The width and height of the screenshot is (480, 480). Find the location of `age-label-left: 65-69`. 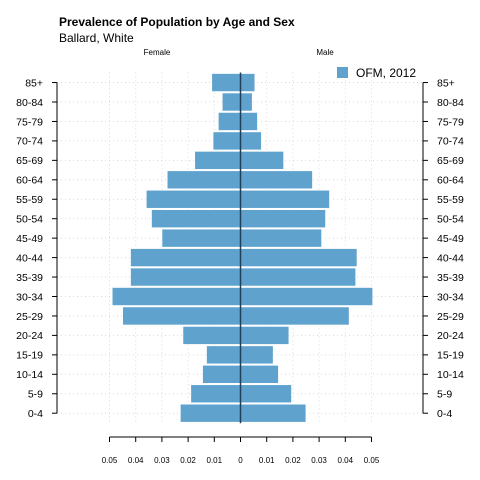

age-label-left: 65-69 is located at coordinates (29, 161).